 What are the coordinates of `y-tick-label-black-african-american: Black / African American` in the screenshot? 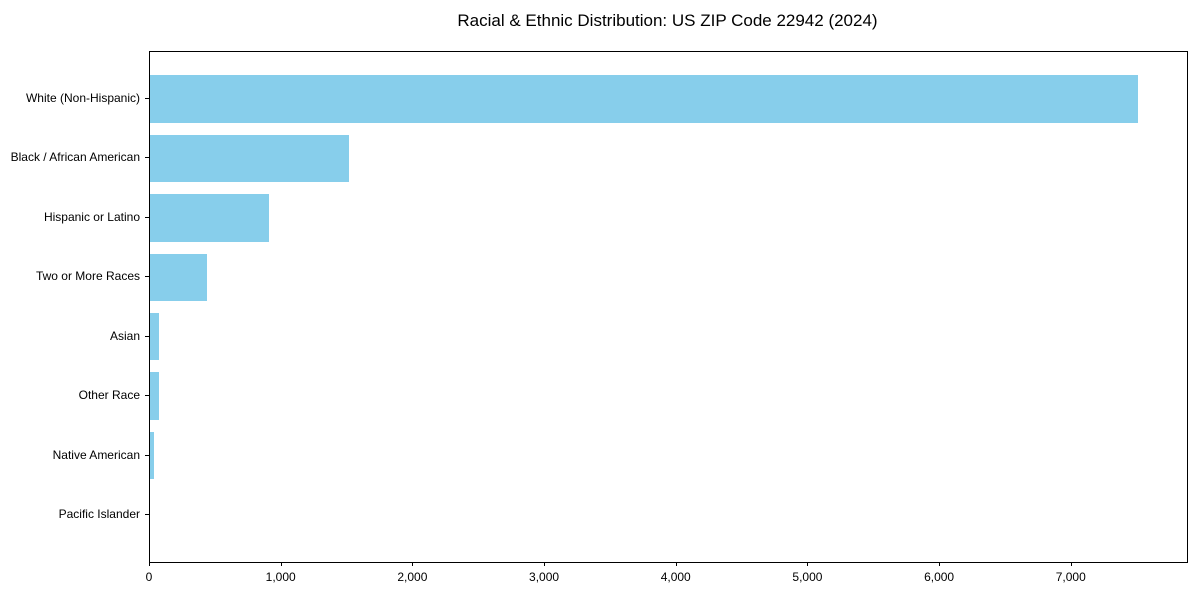 It's located at (75, 157).